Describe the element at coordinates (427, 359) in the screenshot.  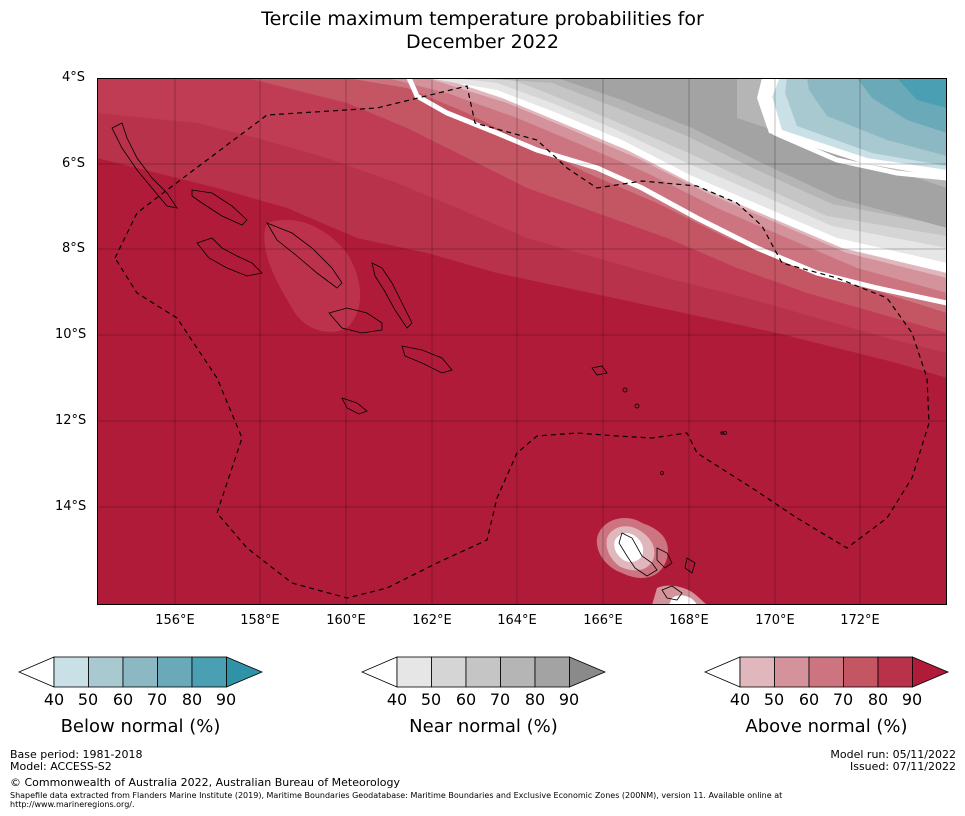
I see `island-makira` at that location.